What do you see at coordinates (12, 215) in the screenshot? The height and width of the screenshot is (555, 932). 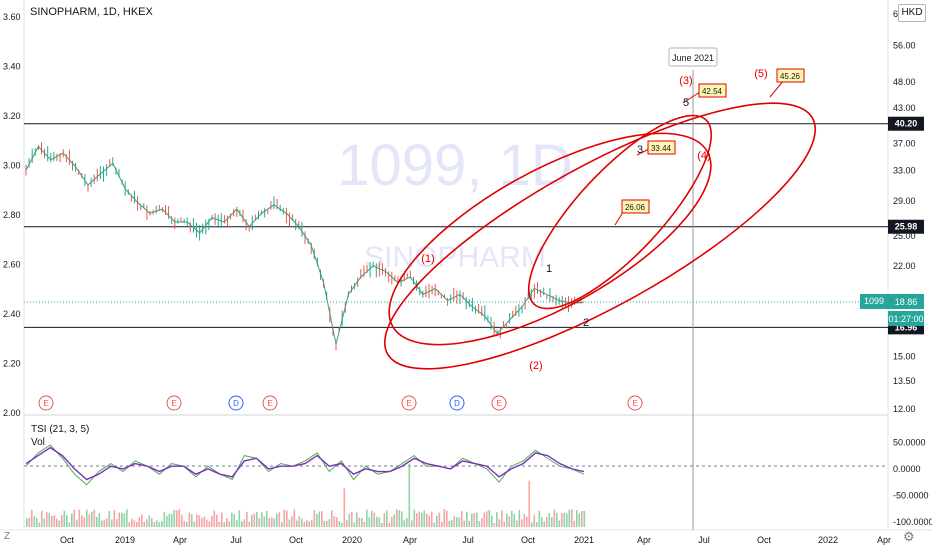 I see `left-price-axis: 3.60 3.40 3.20 3.00 2.80 2.60 2.40 2.20 2.00` at bounding box center [12, 215].